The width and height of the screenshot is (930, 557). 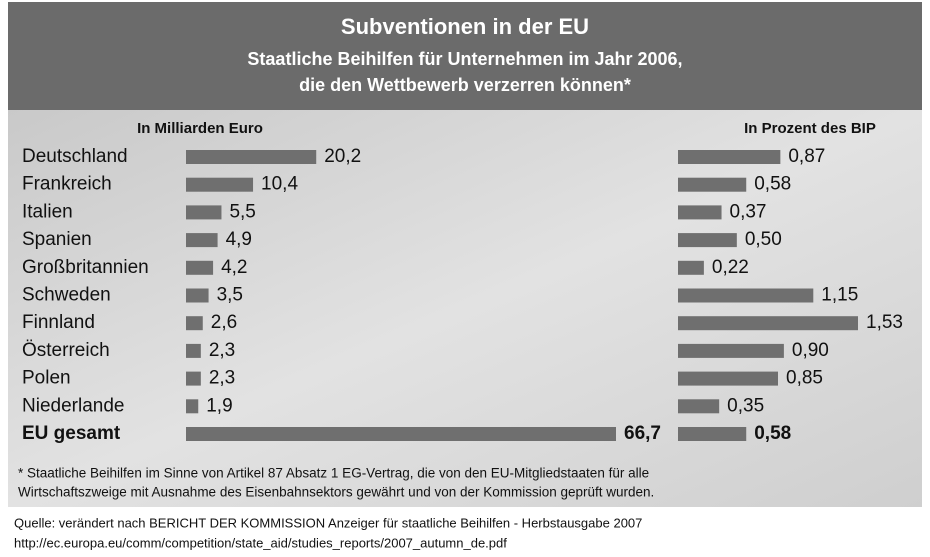 What do you see at coordinates (85, 267) in the screenshot?
I see `category-label: Großbritannien` at bounding box center [85, 267].